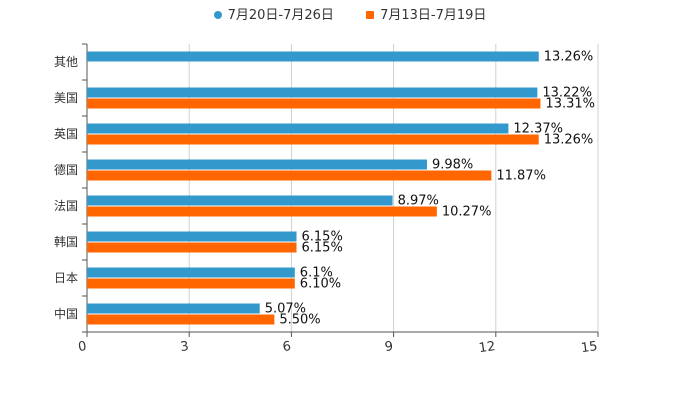  I want to click on category-label-6: 日本, so click(66, 278).